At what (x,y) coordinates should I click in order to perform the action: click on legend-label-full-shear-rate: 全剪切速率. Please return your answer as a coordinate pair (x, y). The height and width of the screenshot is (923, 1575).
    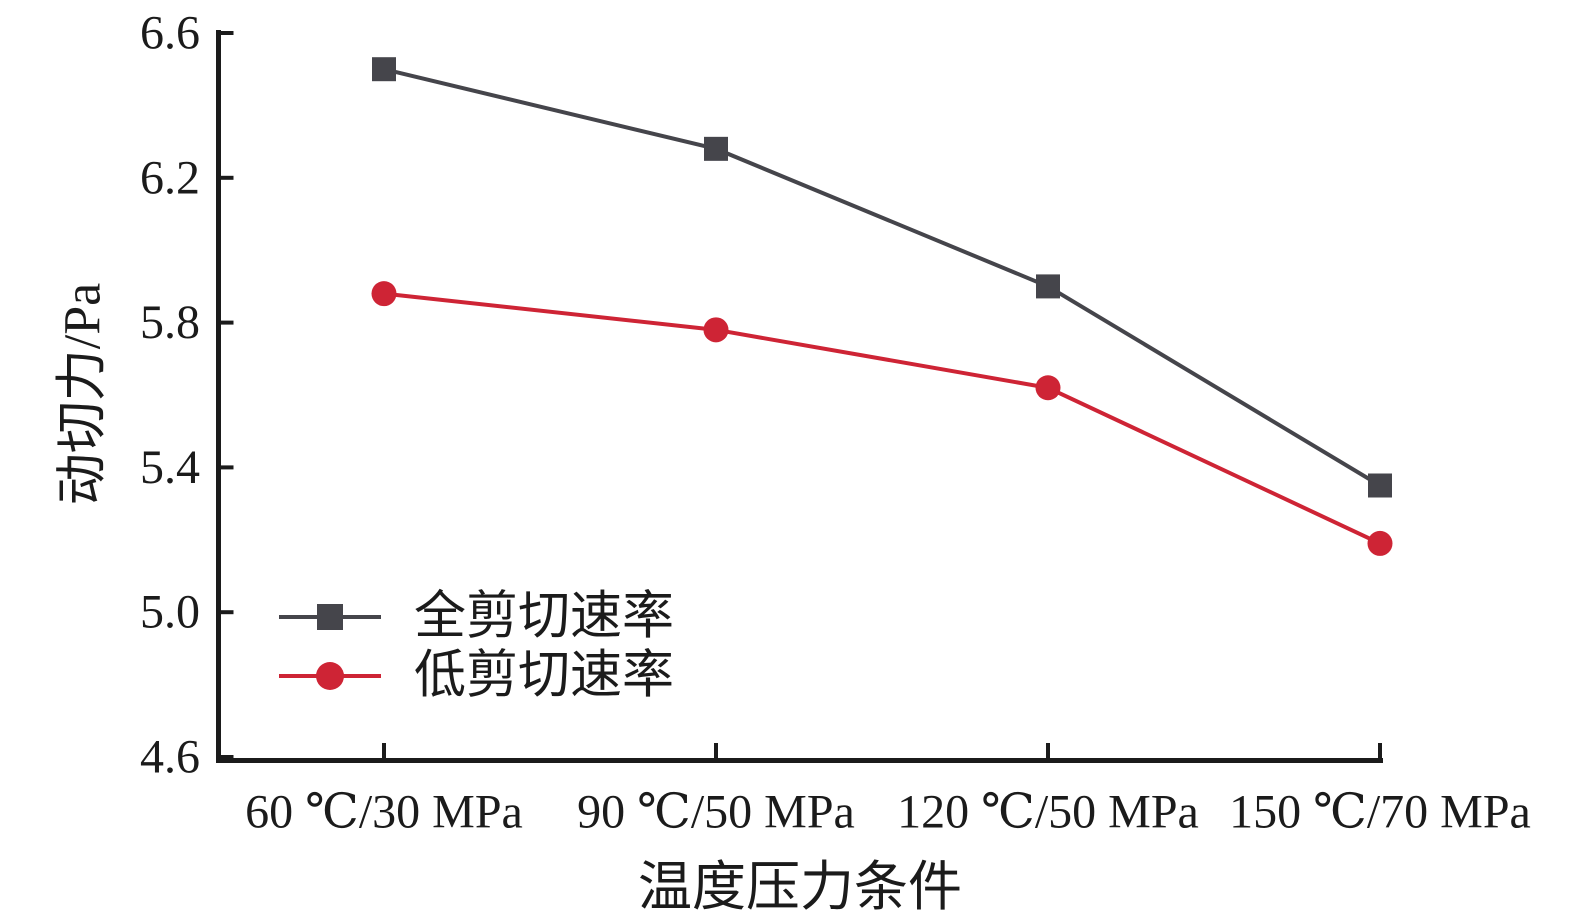
    Looking at the image, I should click on (544, 617).